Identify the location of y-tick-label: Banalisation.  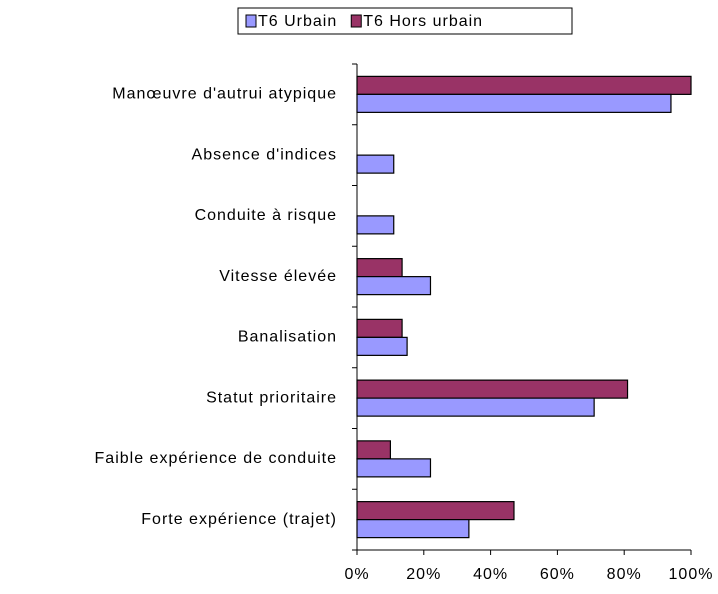
(287, 337).